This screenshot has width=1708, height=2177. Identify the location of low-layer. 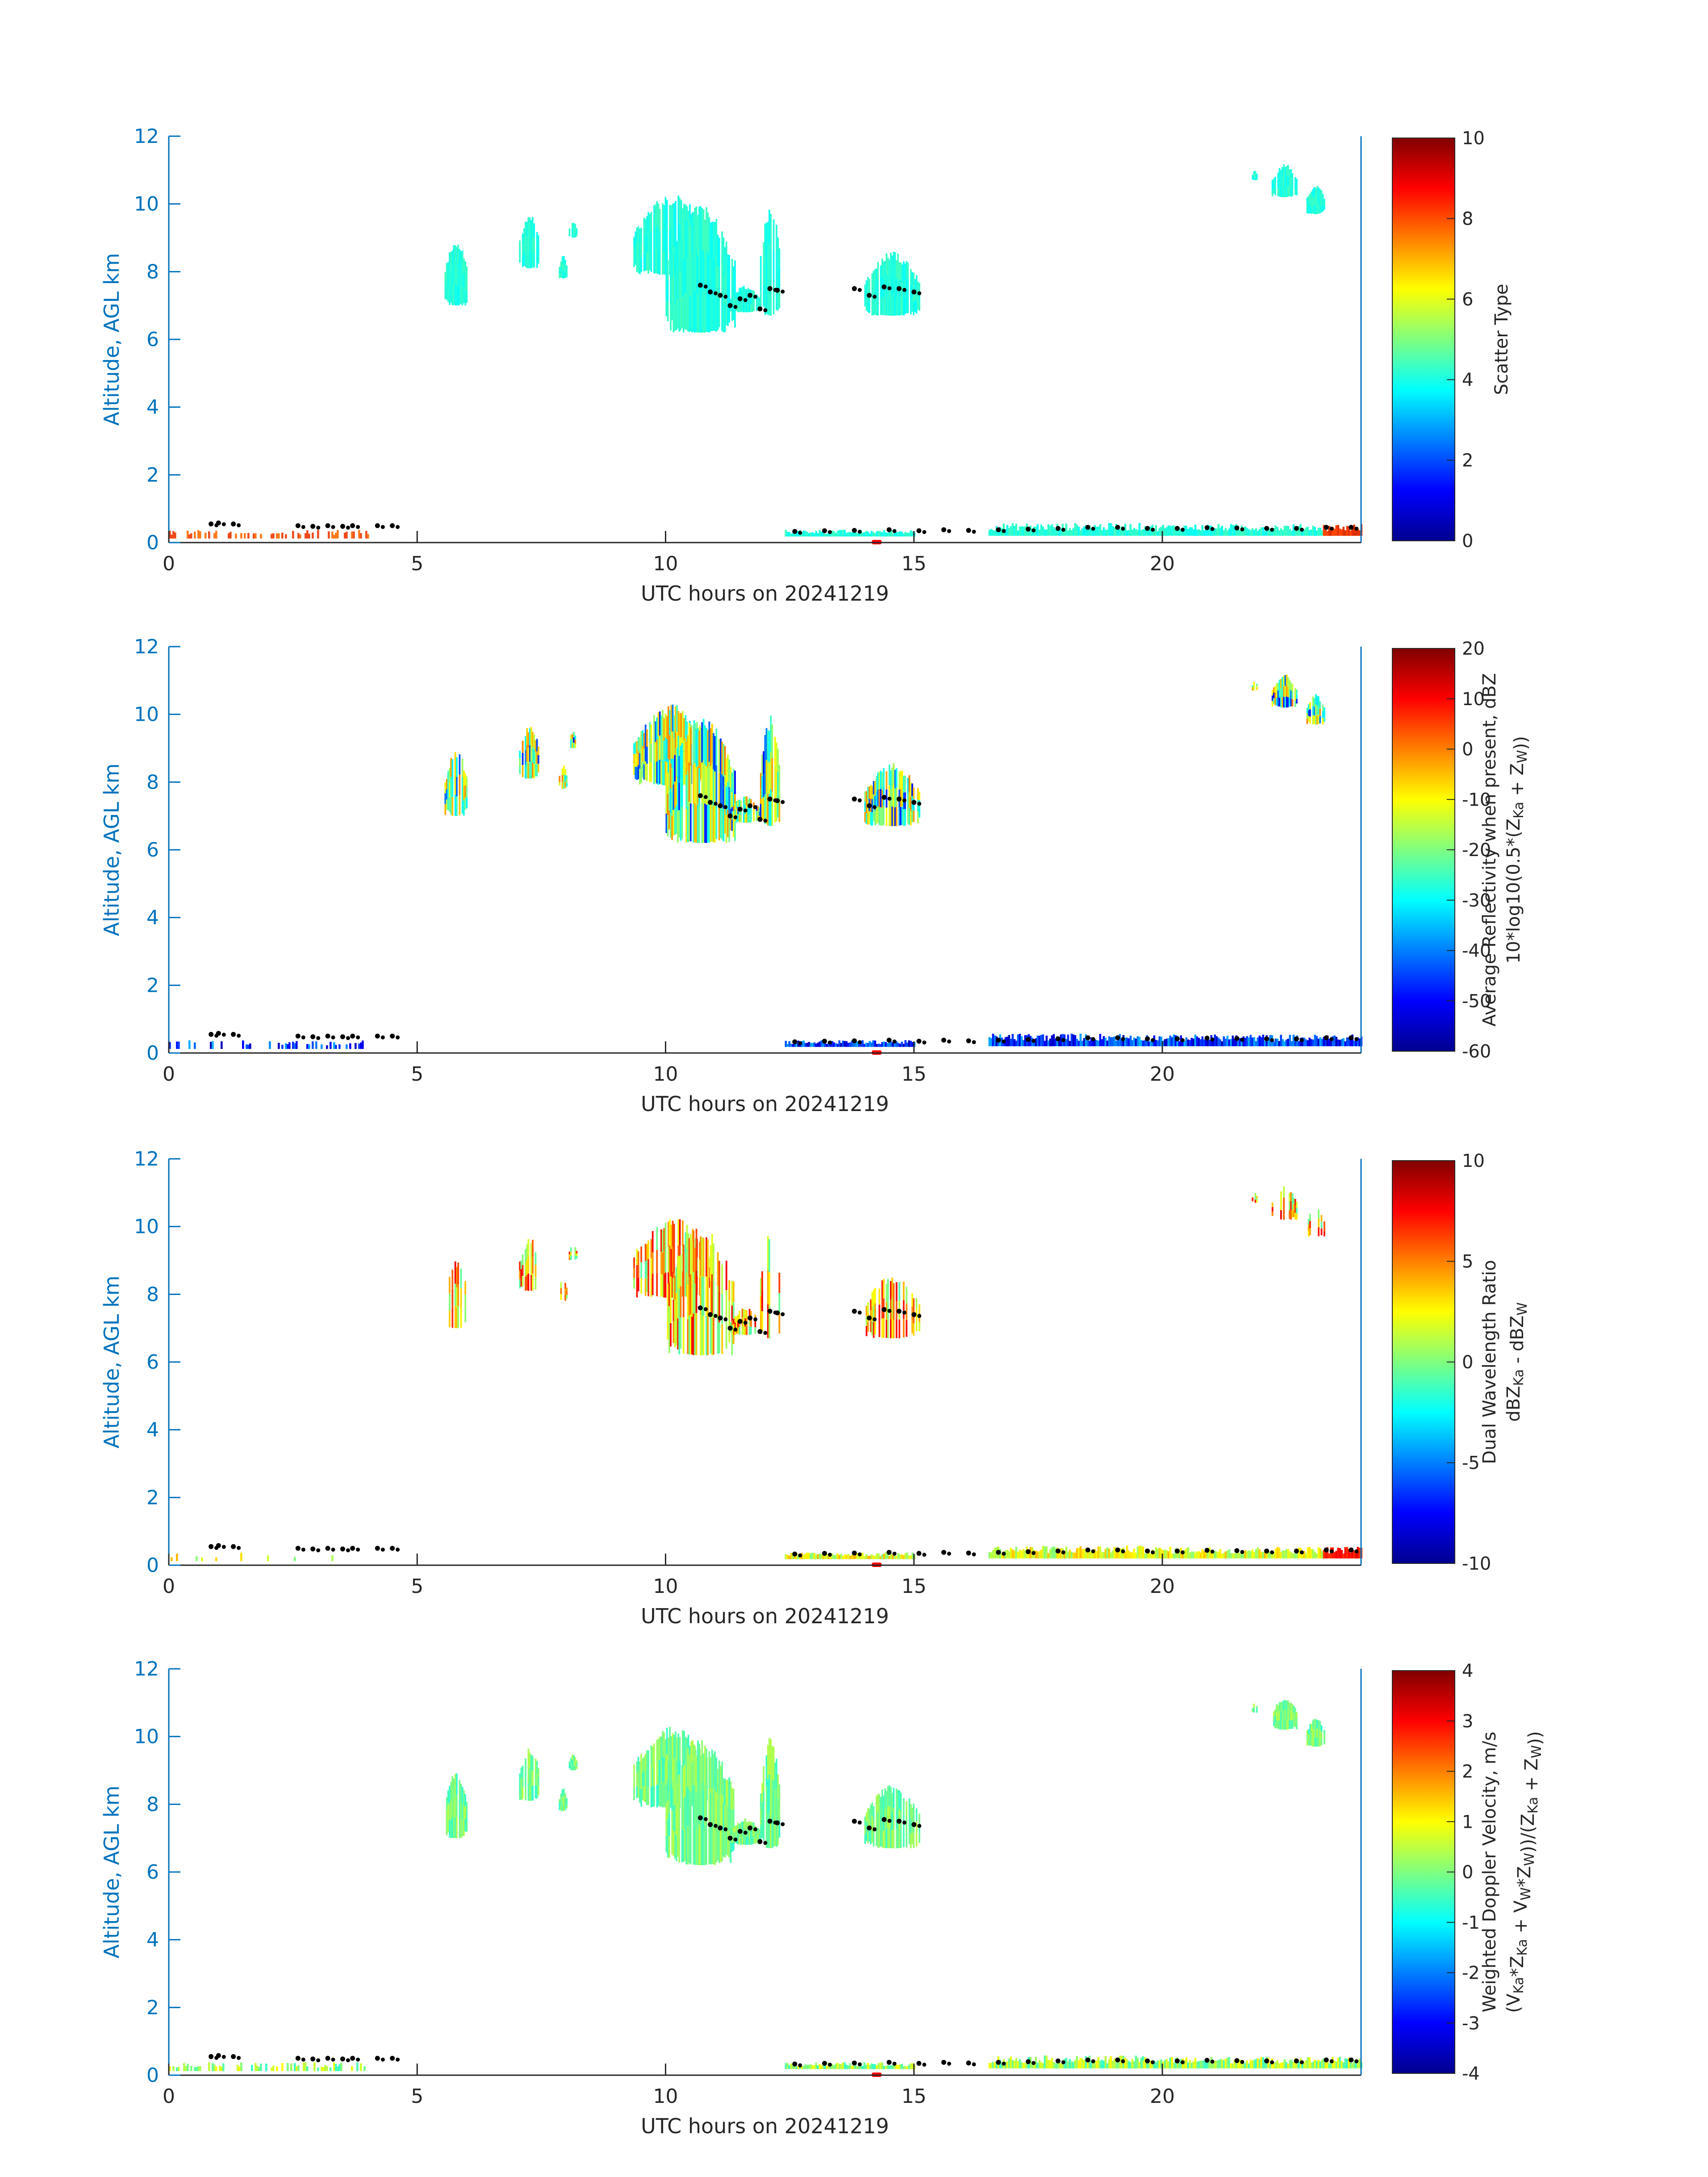
(850, 533).